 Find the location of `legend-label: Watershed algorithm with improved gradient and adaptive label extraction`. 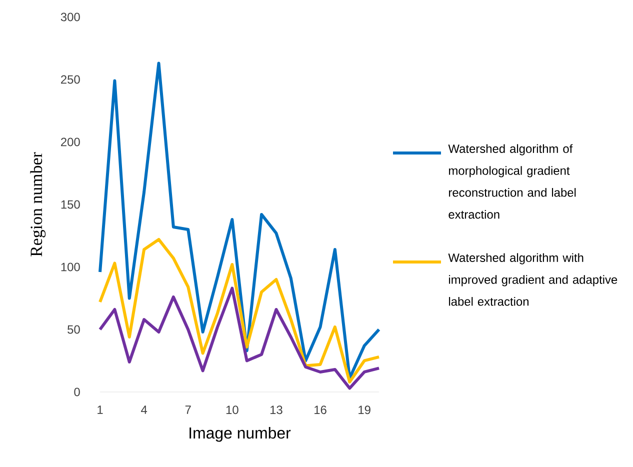

legend-label: Watershed algorithm with improved gradient and adaptive label extraction is located at coordinates (533, 279).